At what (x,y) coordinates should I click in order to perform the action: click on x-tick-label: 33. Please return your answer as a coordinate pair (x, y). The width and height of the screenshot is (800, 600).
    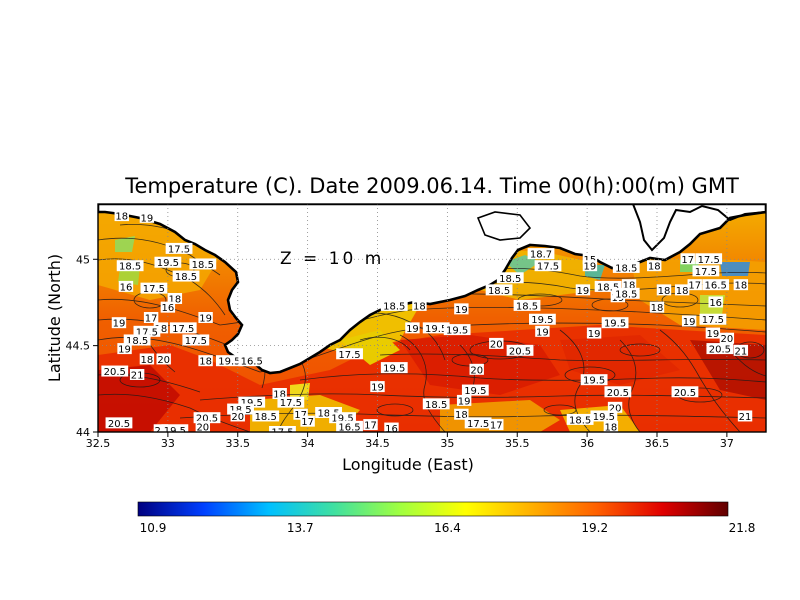
    Looking at the image, I should click on (168, 443).